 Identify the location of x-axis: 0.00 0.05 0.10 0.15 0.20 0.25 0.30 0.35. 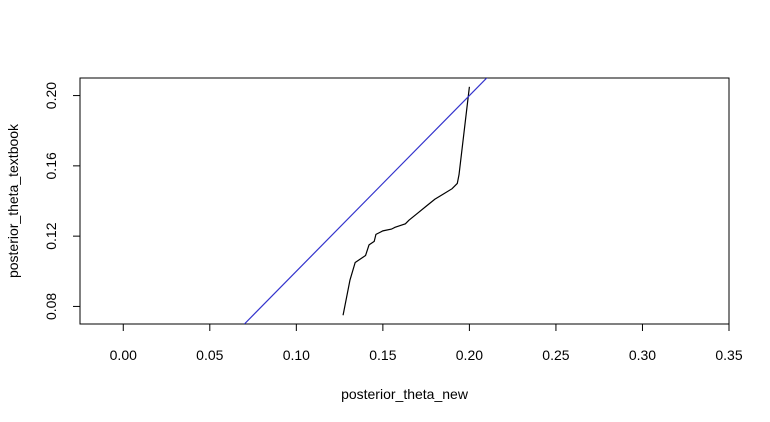
(426, 343).